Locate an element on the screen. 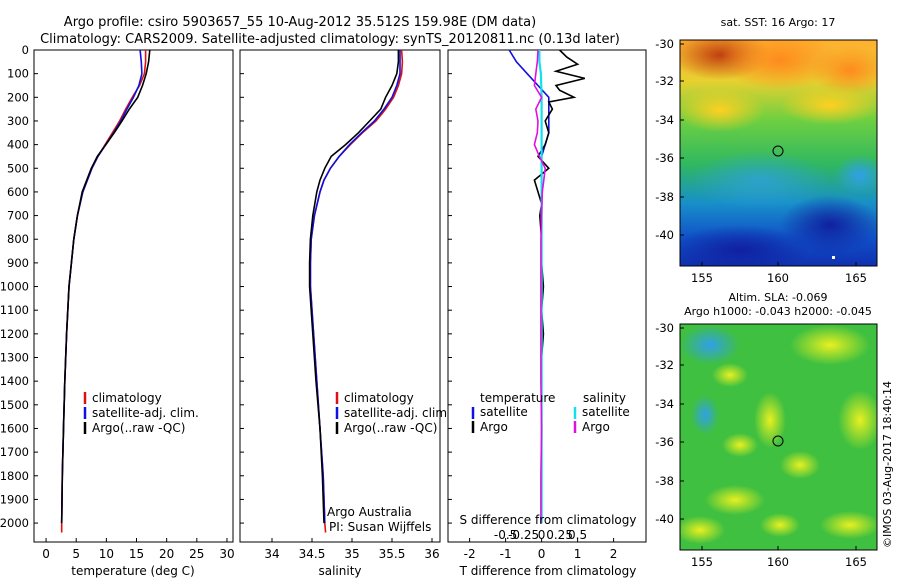  s-difference-label: S difference from climatology is located at coordinates (548, 520).